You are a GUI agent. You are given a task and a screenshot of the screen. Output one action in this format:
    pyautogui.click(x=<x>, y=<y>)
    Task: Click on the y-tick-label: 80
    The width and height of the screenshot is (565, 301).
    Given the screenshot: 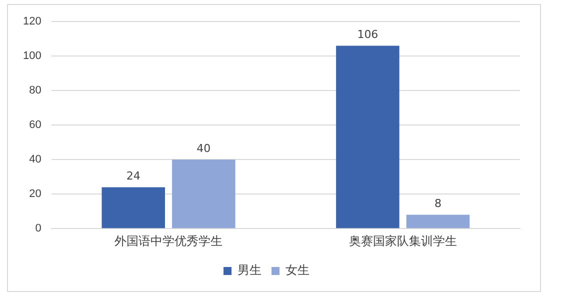 What is the action you would take?
    pyautogui.click(x=35, y=90)
    